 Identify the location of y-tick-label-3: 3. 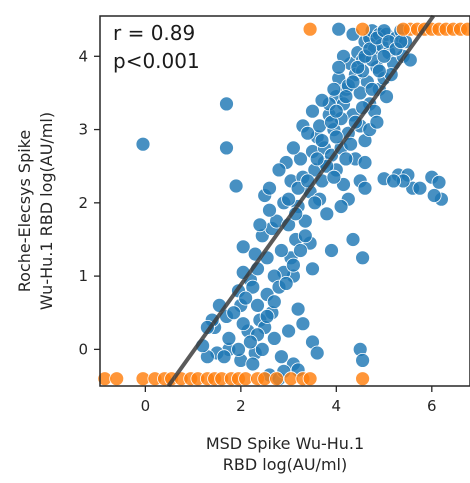
(83, 130).